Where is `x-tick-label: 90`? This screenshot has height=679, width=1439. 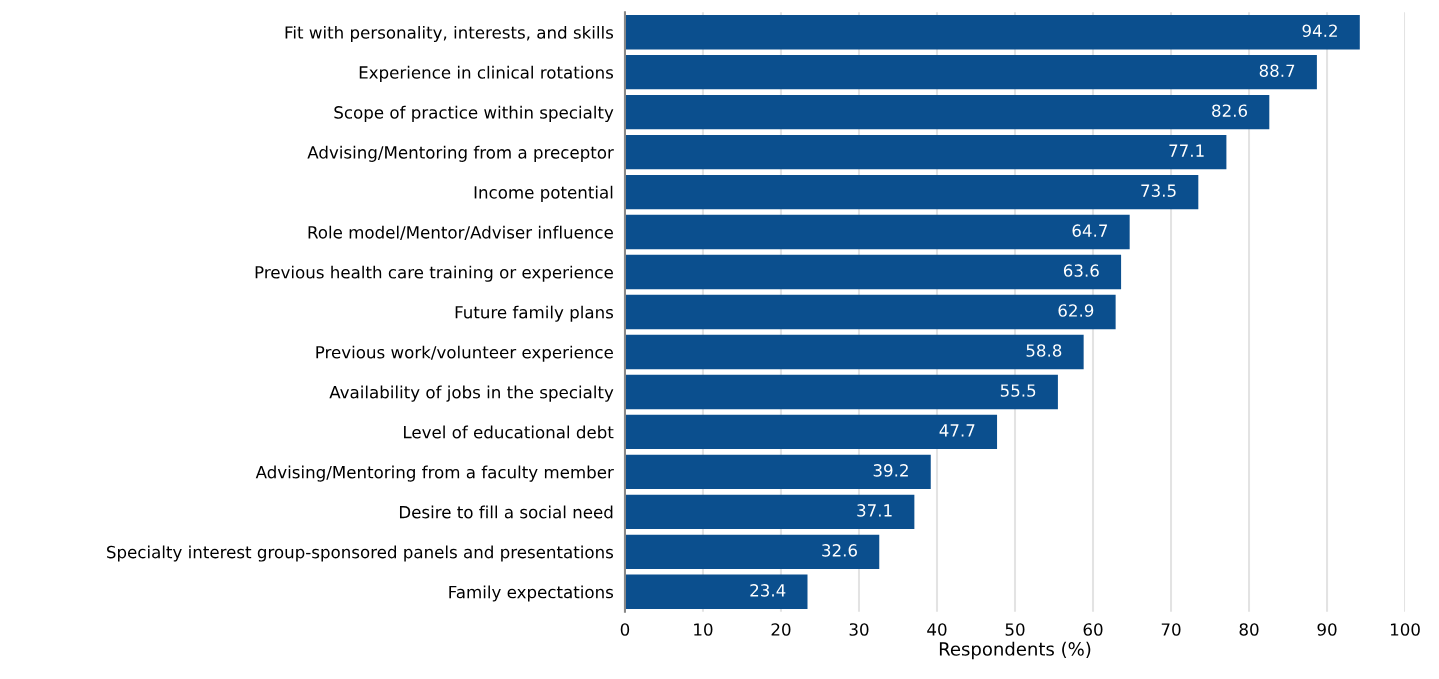 x-tick-label: 90 is located at coordinates (1327, 629).